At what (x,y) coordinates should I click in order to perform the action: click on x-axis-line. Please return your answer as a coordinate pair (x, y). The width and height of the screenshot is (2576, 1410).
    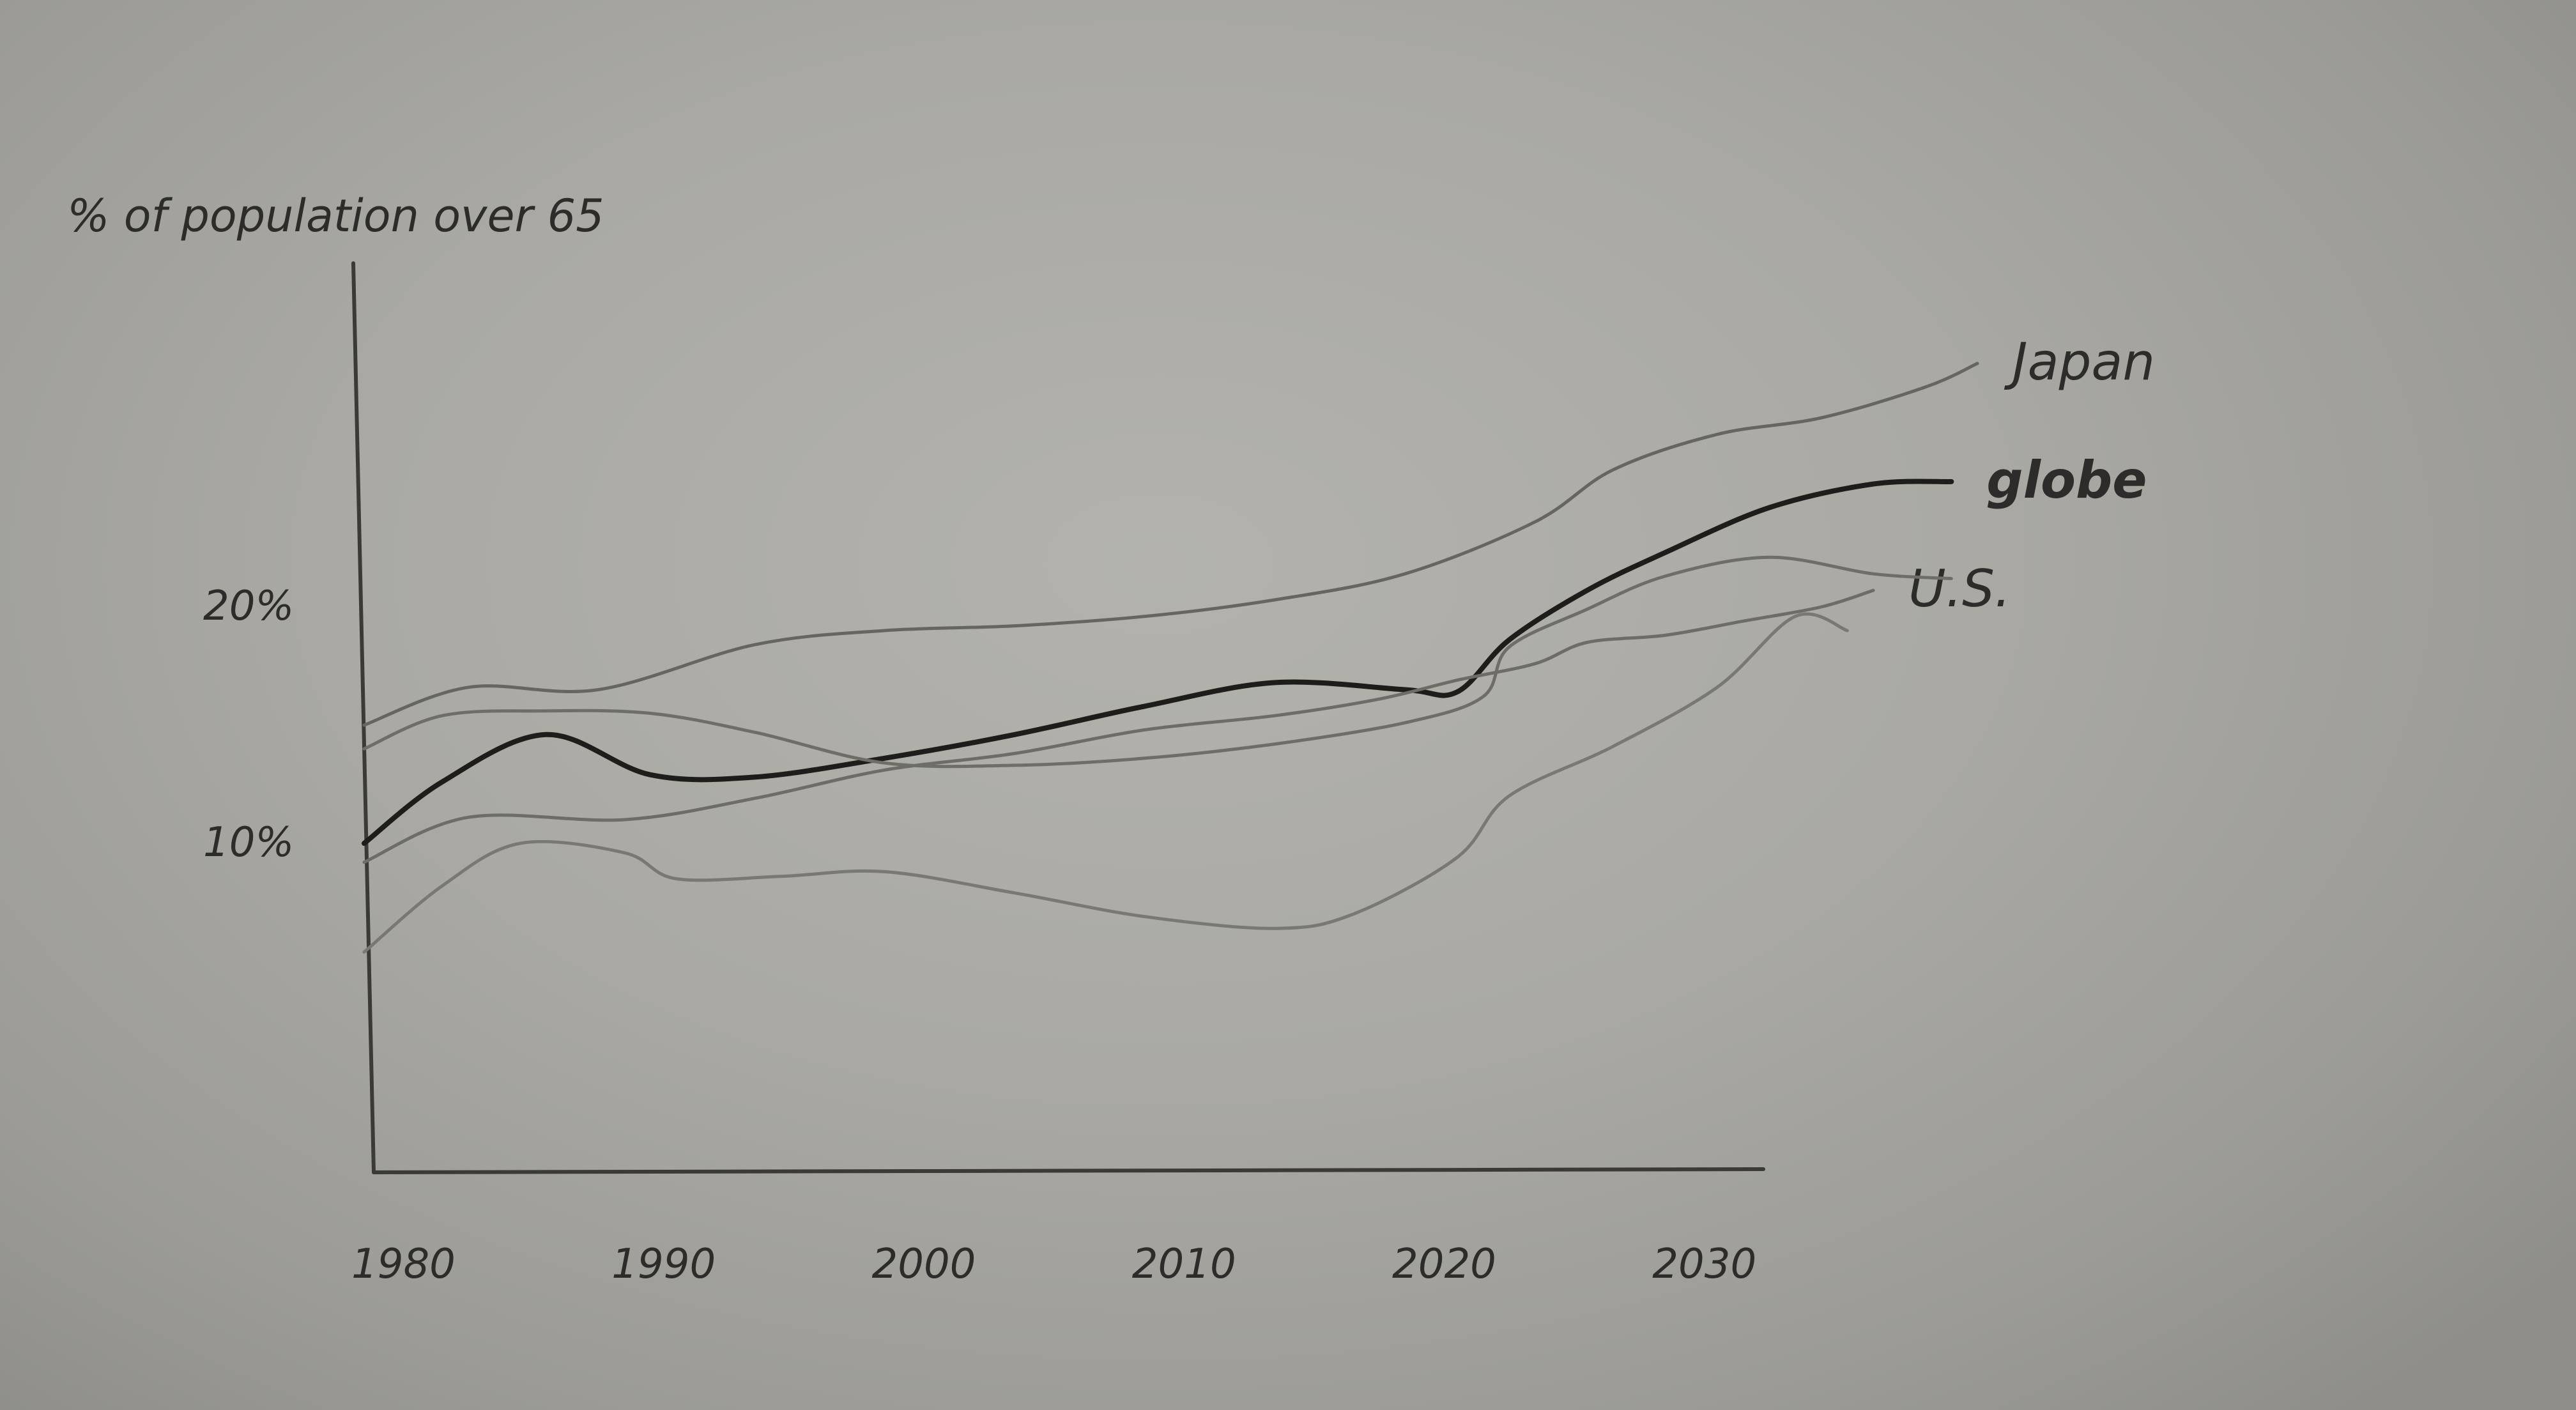
    Looking at the image, I should click on (1068, 1170).